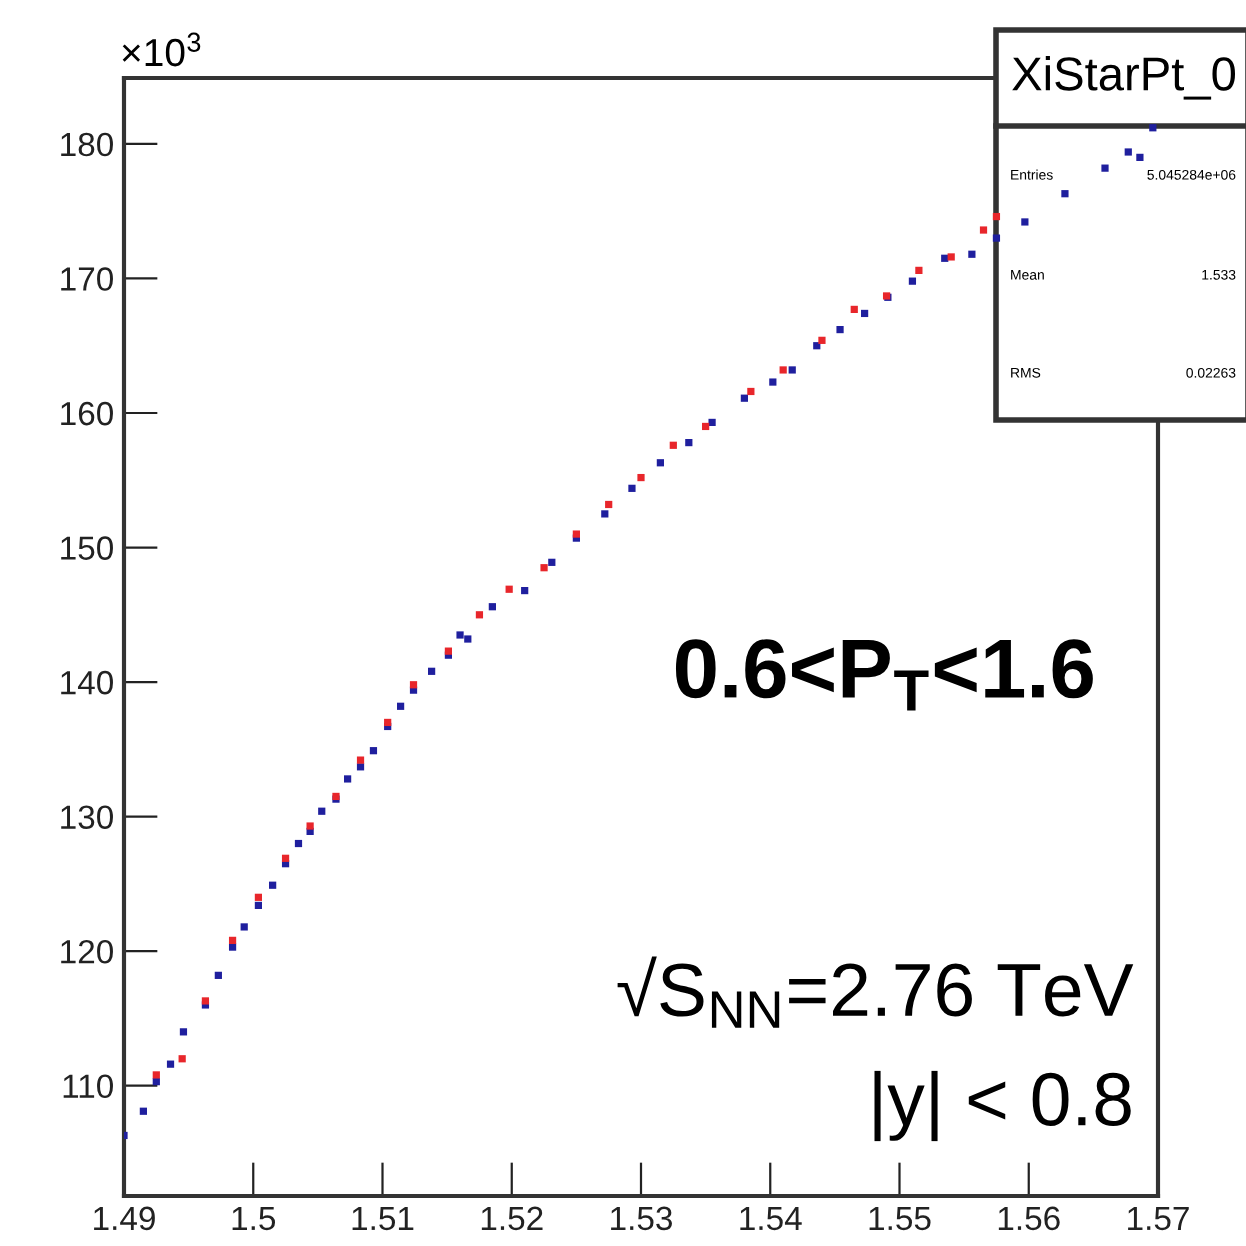 The height and width of the screenshot is (1246, 1246). Describe the element at coordinates (87, 548) in the screenshot. I see `y-tick-label: 150` at that location.